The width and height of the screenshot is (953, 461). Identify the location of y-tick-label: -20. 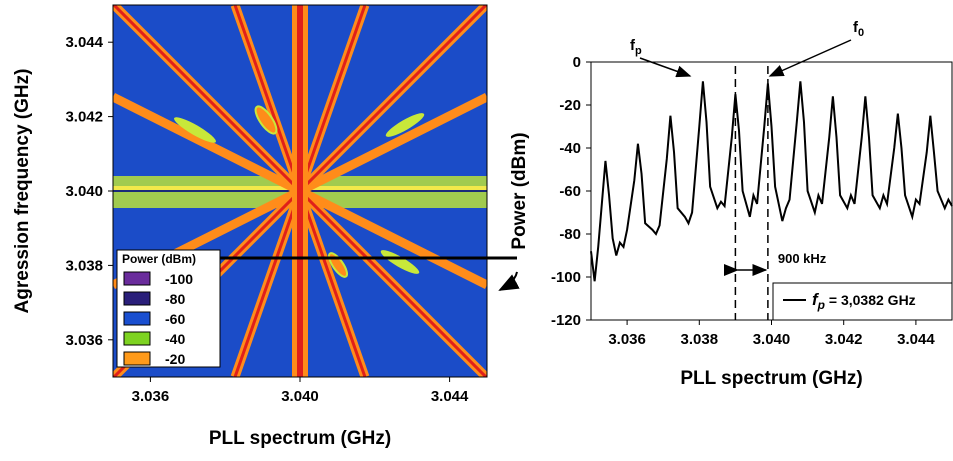
(570, 105).